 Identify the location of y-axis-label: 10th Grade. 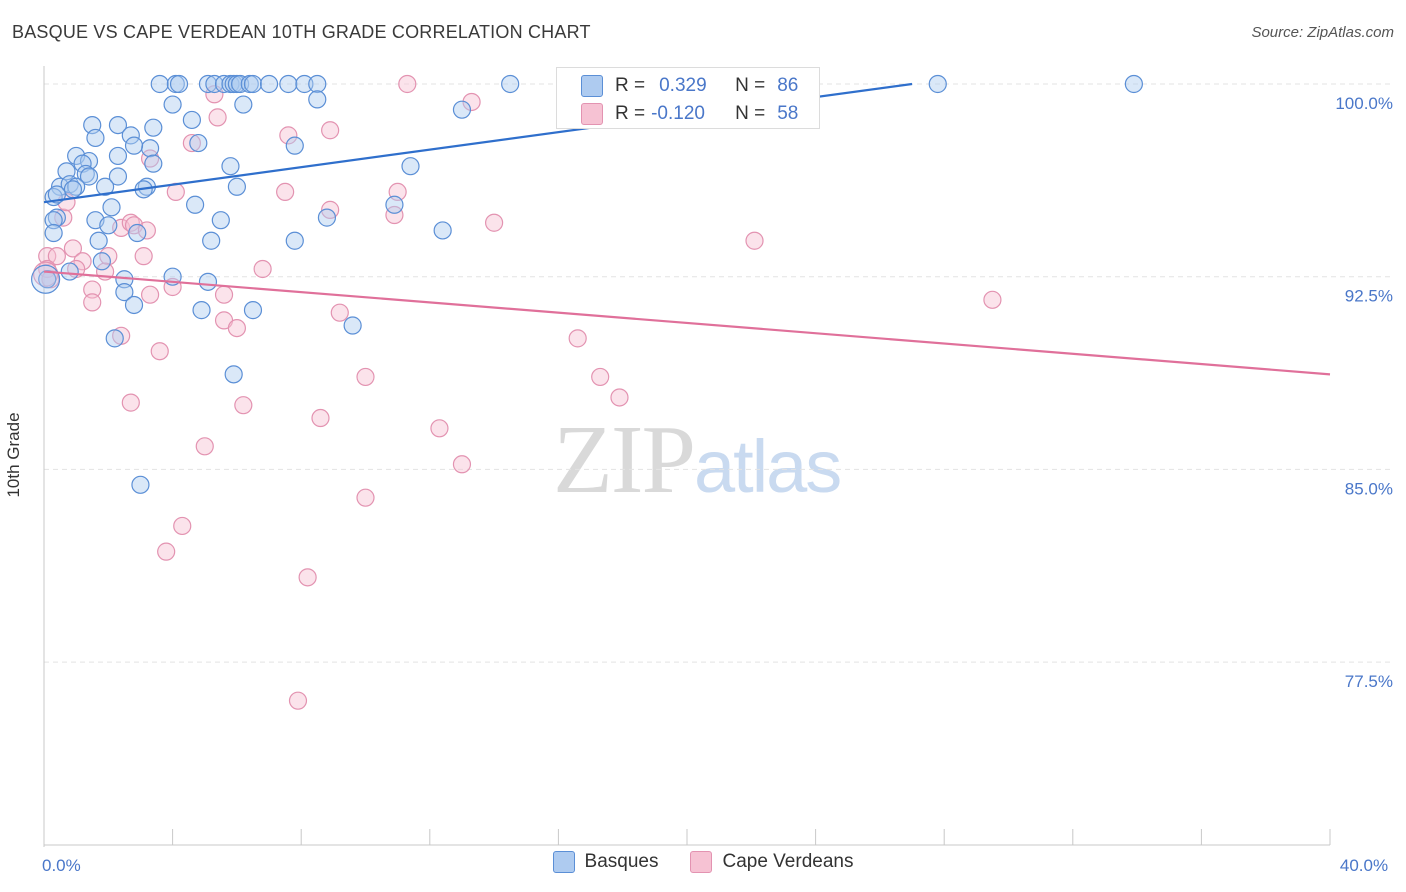
(13, 455).